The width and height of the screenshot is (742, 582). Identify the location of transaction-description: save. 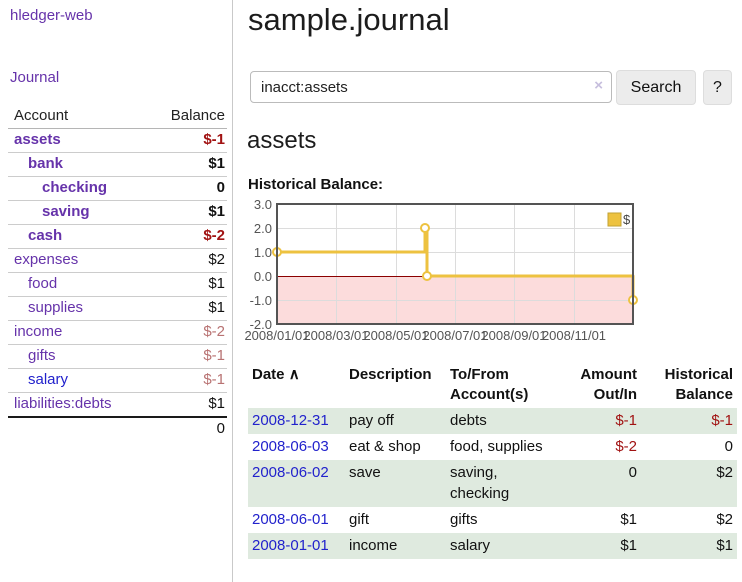
(365, 472).